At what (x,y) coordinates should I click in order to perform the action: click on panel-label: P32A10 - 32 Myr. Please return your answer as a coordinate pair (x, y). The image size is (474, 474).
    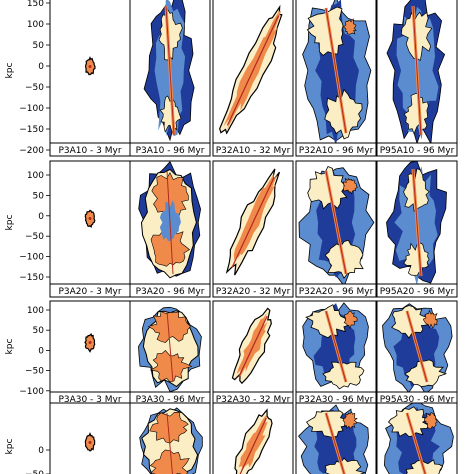
    Looking at the image, I should click on (253, 151).